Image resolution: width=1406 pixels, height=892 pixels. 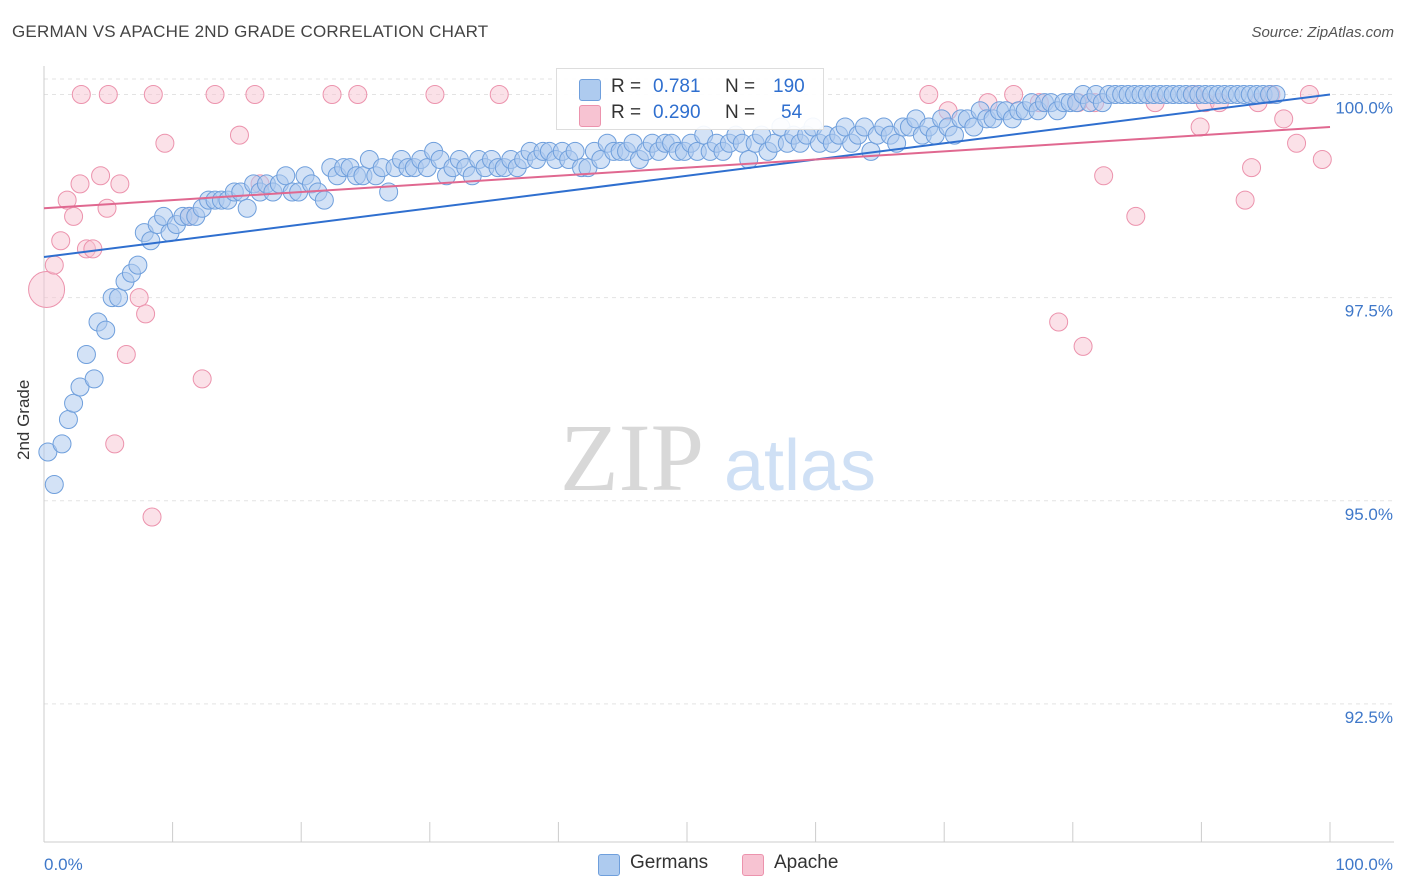 What do you see at coordinates (806, 862) in the screenshot?
I see `legend-label-apache: Apache` at bounding box center [806, 862].